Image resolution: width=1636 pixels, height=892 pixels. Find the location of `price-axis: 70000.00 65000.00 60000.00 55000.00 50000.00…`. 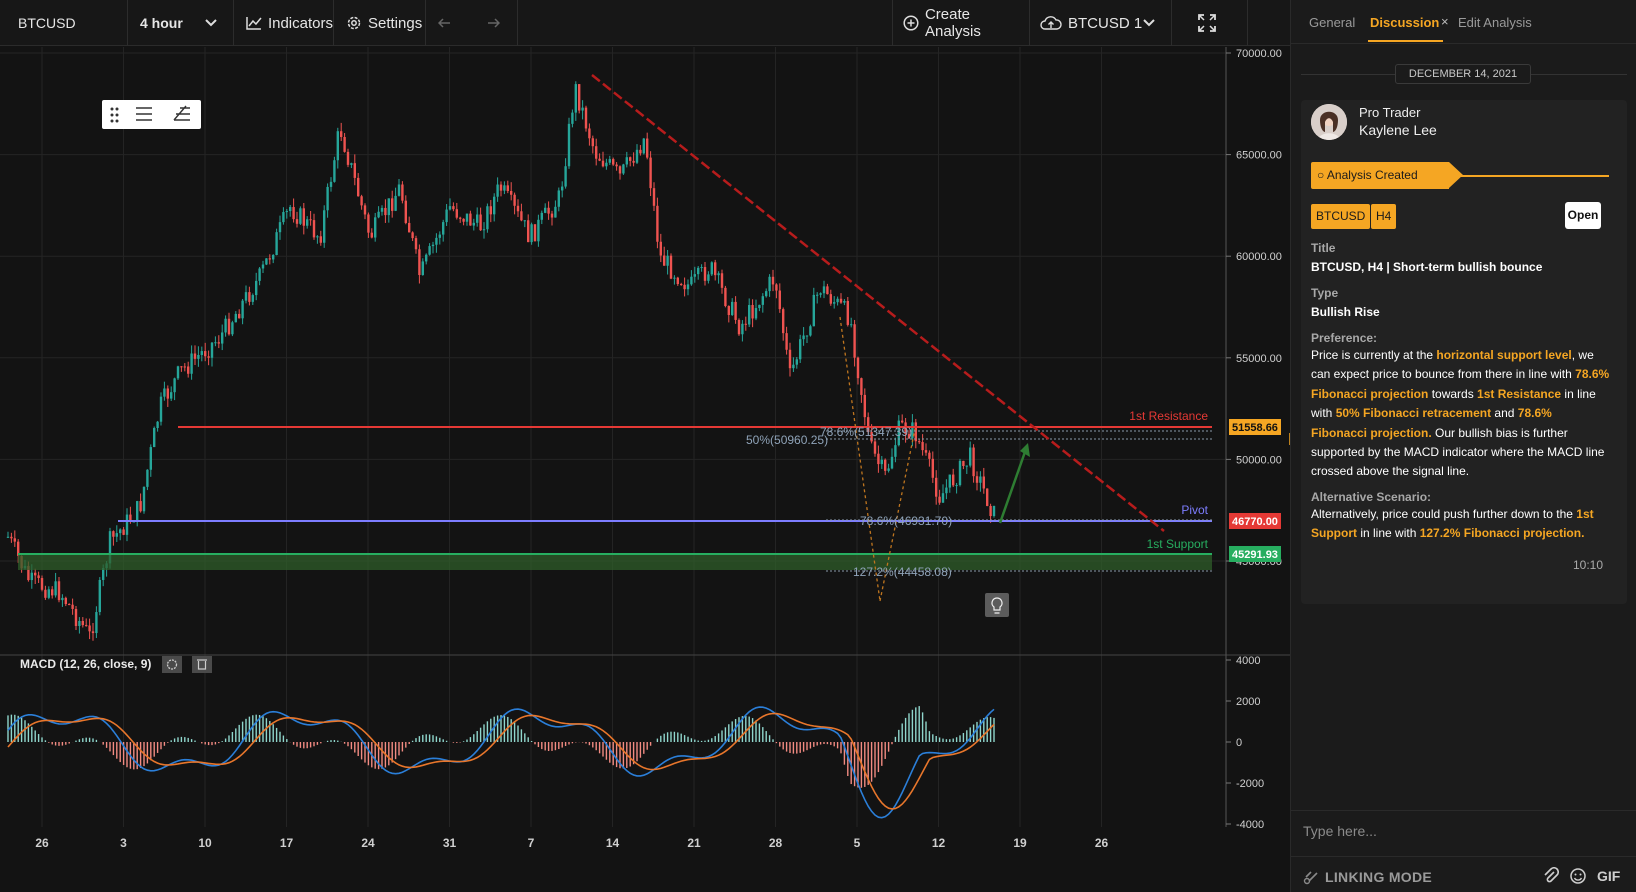

price-axis: 70000.00 65000.00 60000.00 55000.00 50000.00… is located at coordinates (1254, 308).